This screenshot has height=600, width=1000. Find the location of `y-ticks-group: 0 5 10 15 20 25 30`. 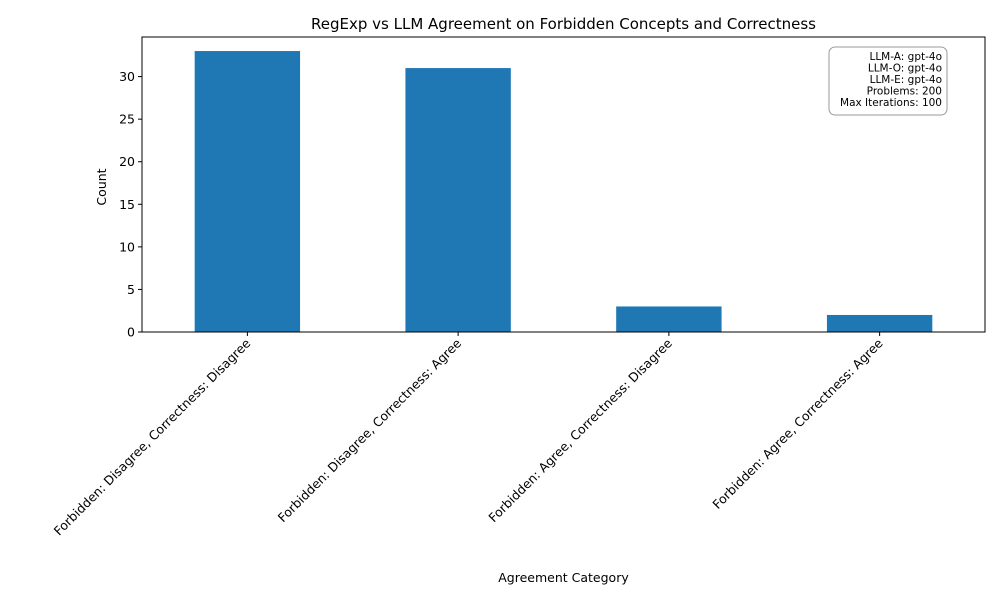

y-ticks-group: 0 5 10 15 20 25 30 is located at coordinates (130, 204).